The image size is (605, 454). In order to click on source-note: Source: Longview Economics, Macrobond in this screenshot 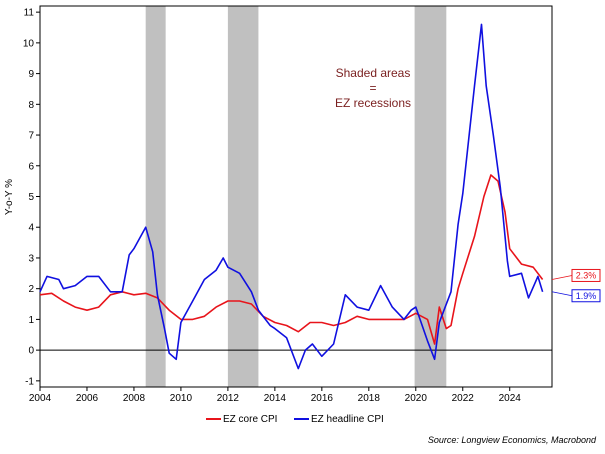, I will do `click(512, 440)`.